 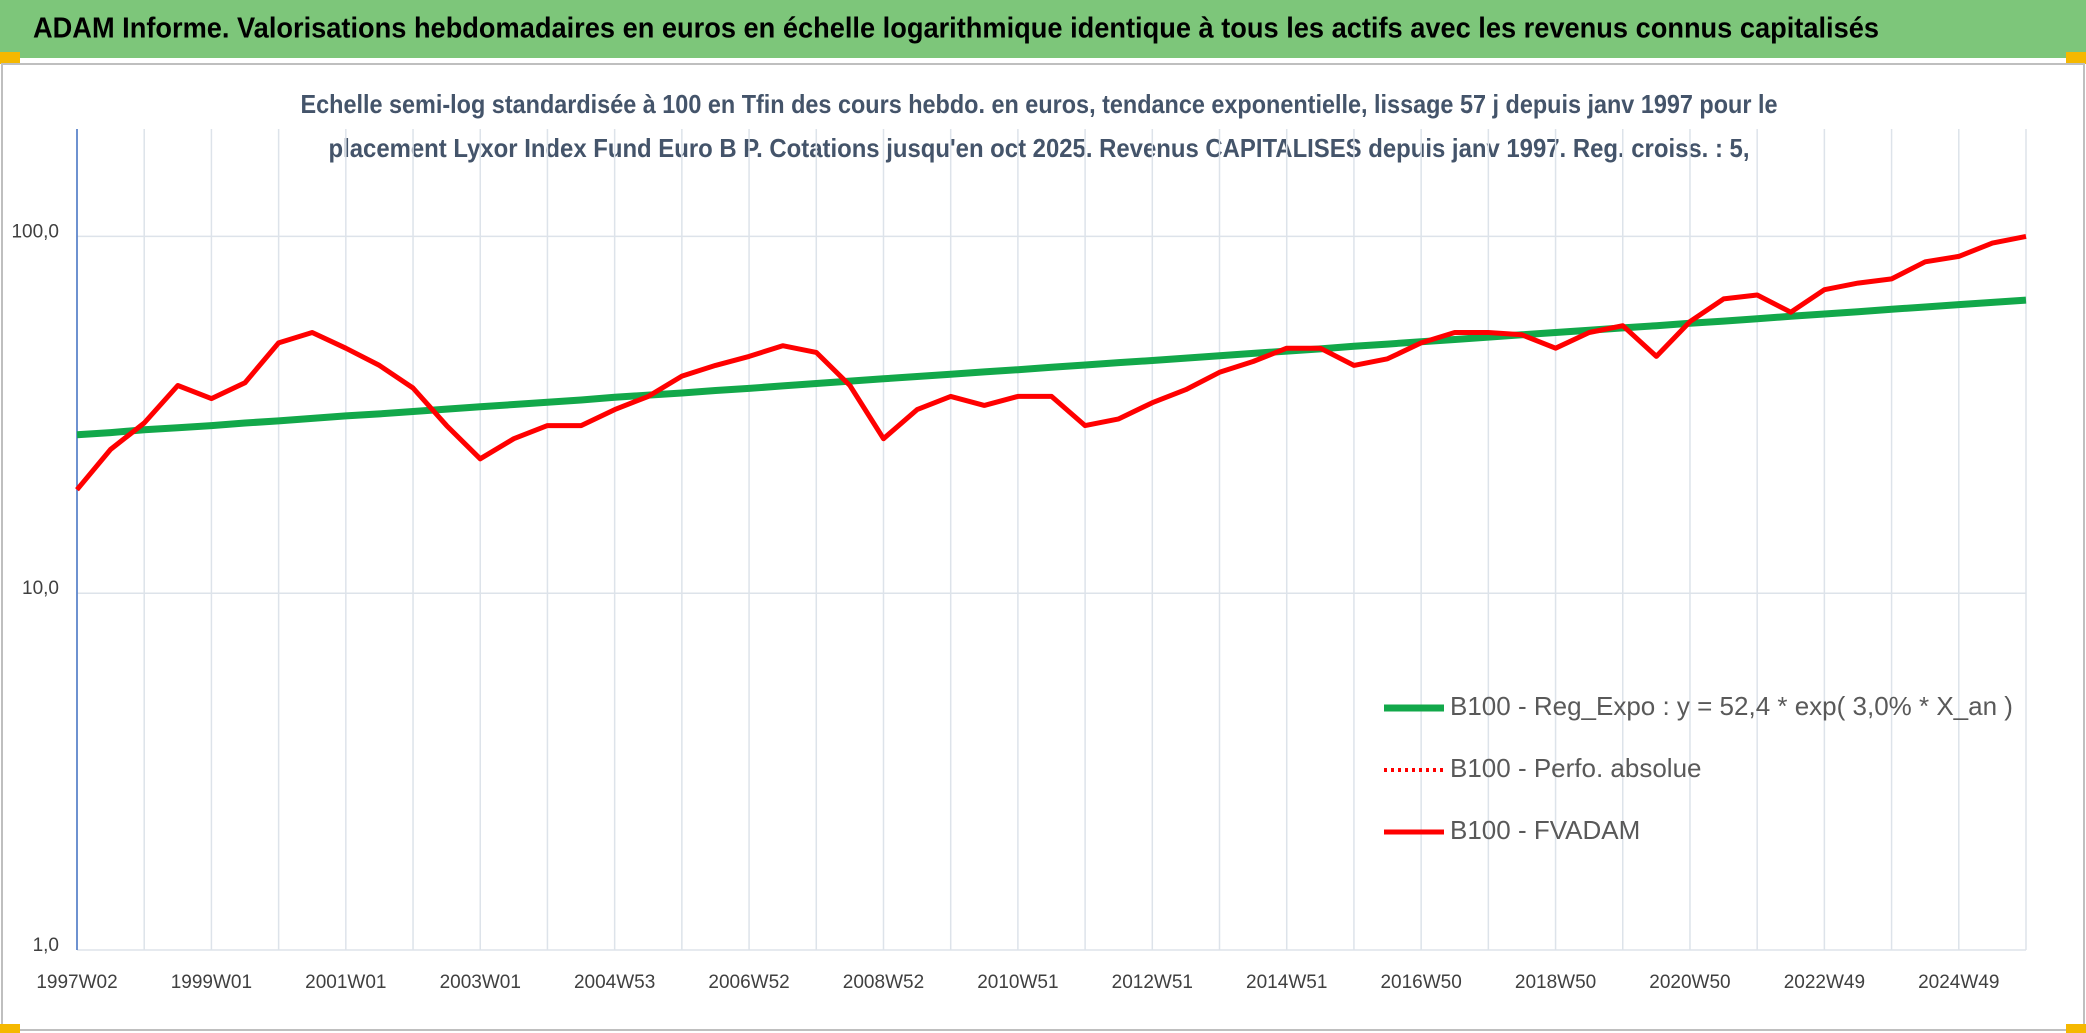 I want to click on x-tick-label: 2006W52, so click(x=748, y=982).